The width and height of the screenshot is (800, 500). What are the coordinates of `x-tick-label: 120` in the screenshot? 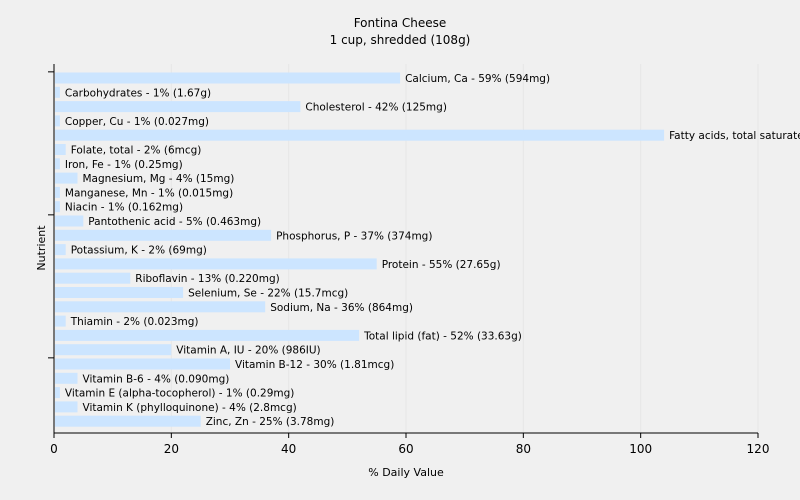 It's located at (758, 449).